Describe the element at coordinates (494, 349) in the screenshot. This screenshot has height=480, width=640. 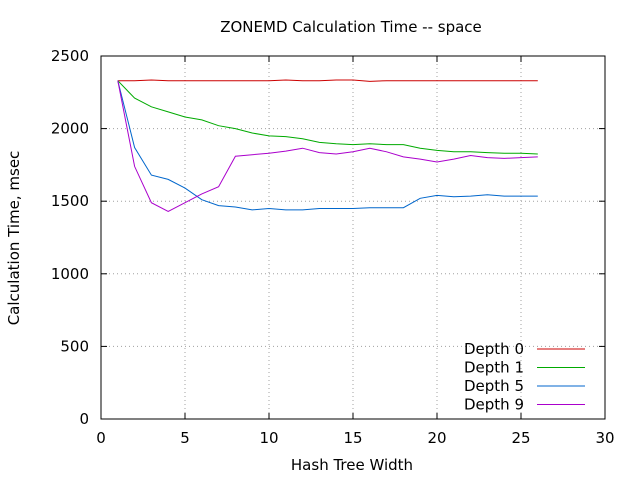
I see `legend-label: Depth 0` at that location.